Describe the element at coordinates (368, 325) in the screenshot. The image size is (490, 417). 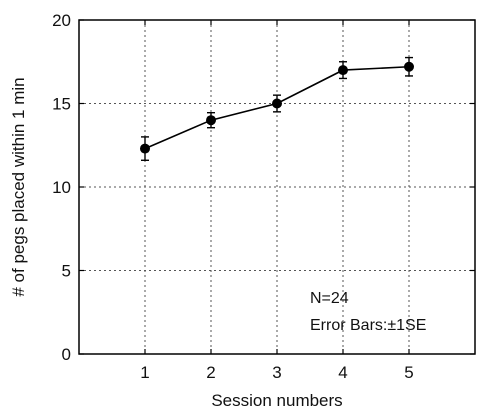
I see `error-bars-annotation: Error Bars:±1SE` at that location.